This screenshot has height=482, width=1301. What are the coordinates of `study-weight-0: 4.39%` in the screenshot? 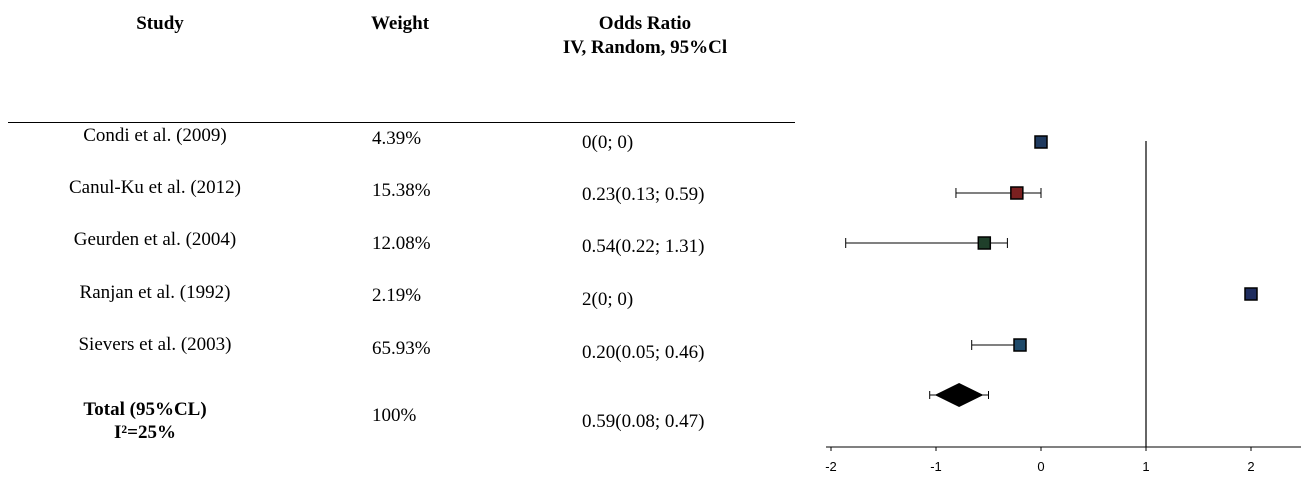 It's located at (397, 138).